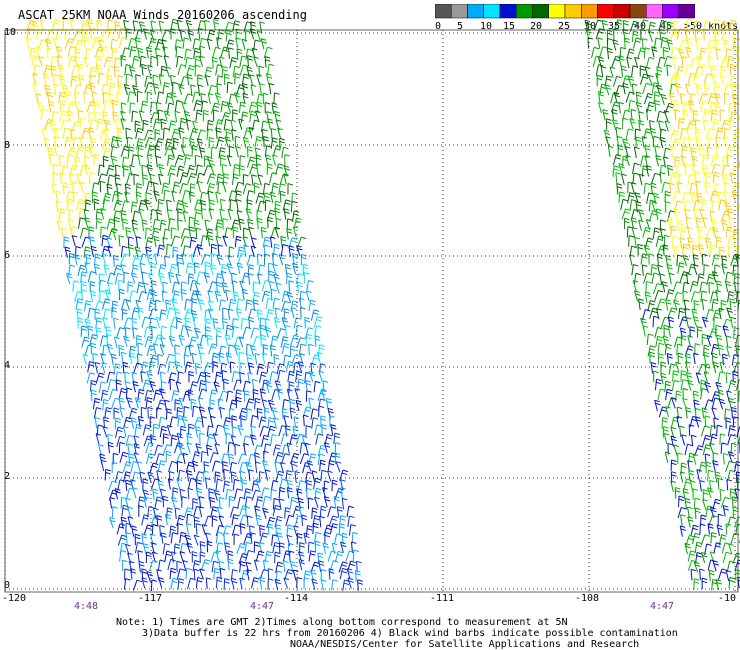 This screenshot has height=650, width=740. I want to click on lat-label-0: 0, so click(7, 585).